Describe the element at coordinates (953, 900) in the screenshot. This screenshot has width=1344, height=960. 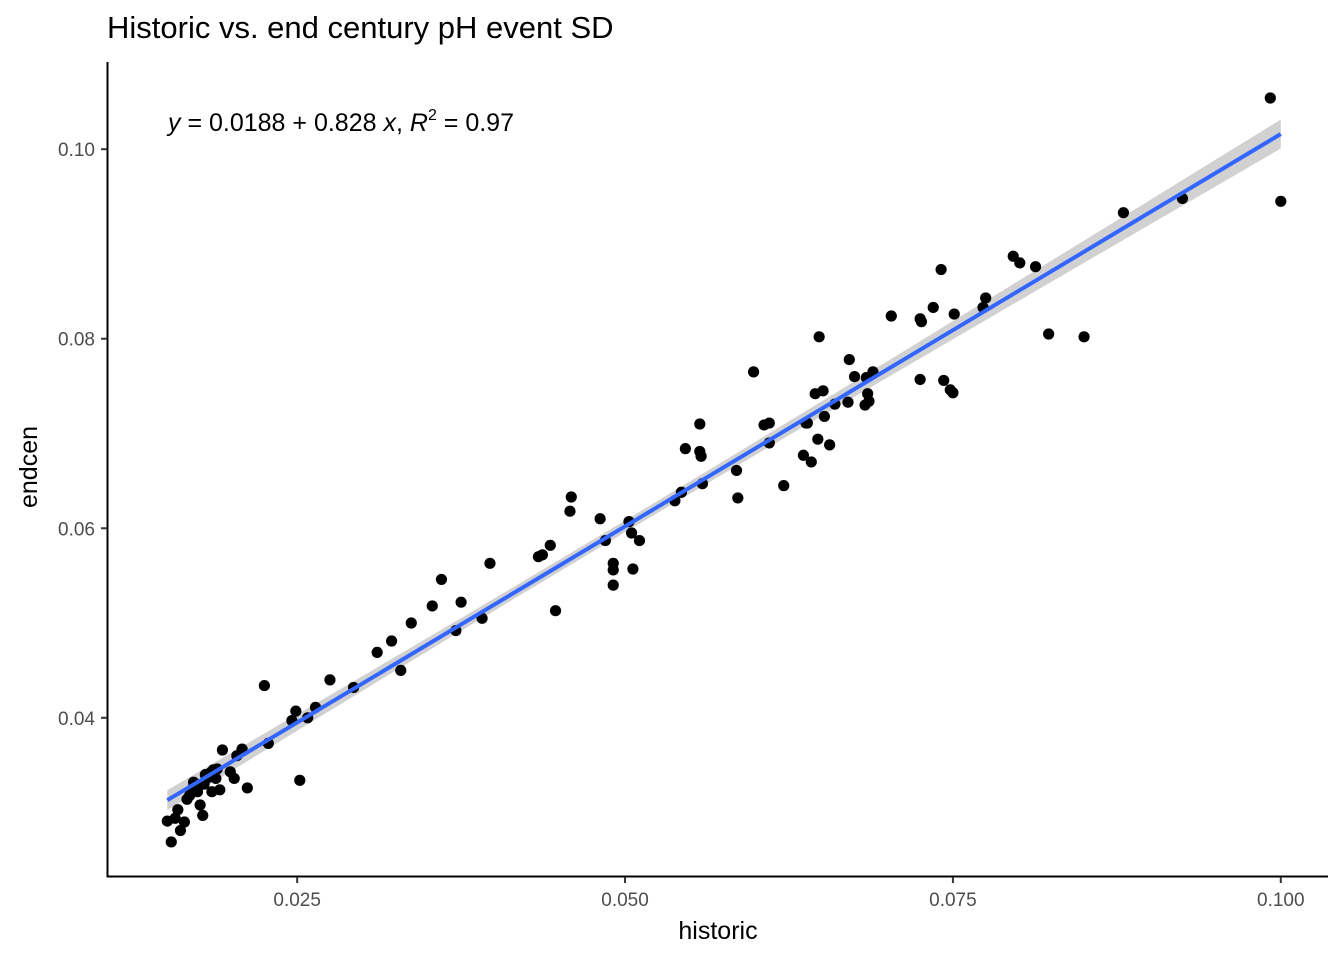
I see `x-tick-label: 0.075` at that location.